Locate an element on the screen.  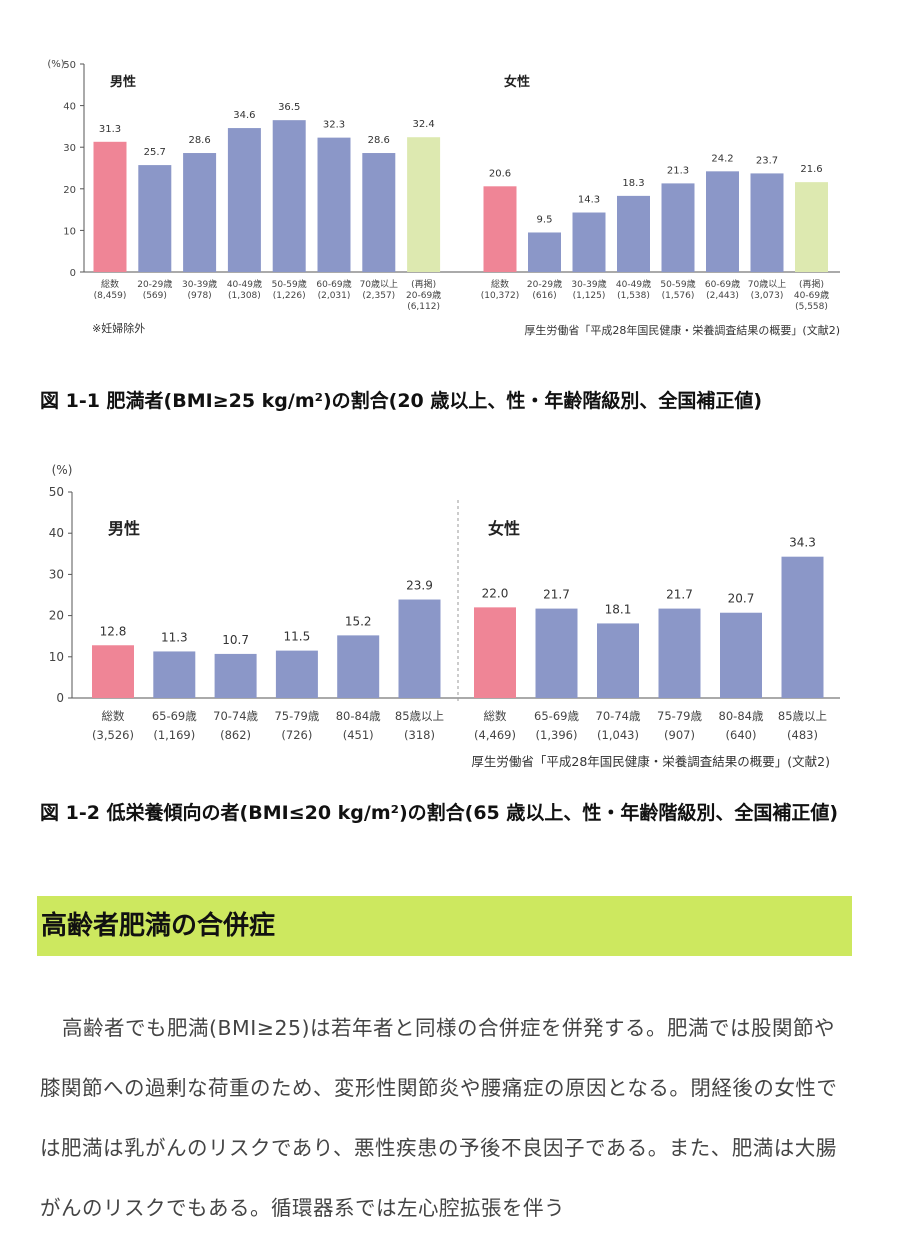
category-count: (1,043) is located at coordinates (618, 735).